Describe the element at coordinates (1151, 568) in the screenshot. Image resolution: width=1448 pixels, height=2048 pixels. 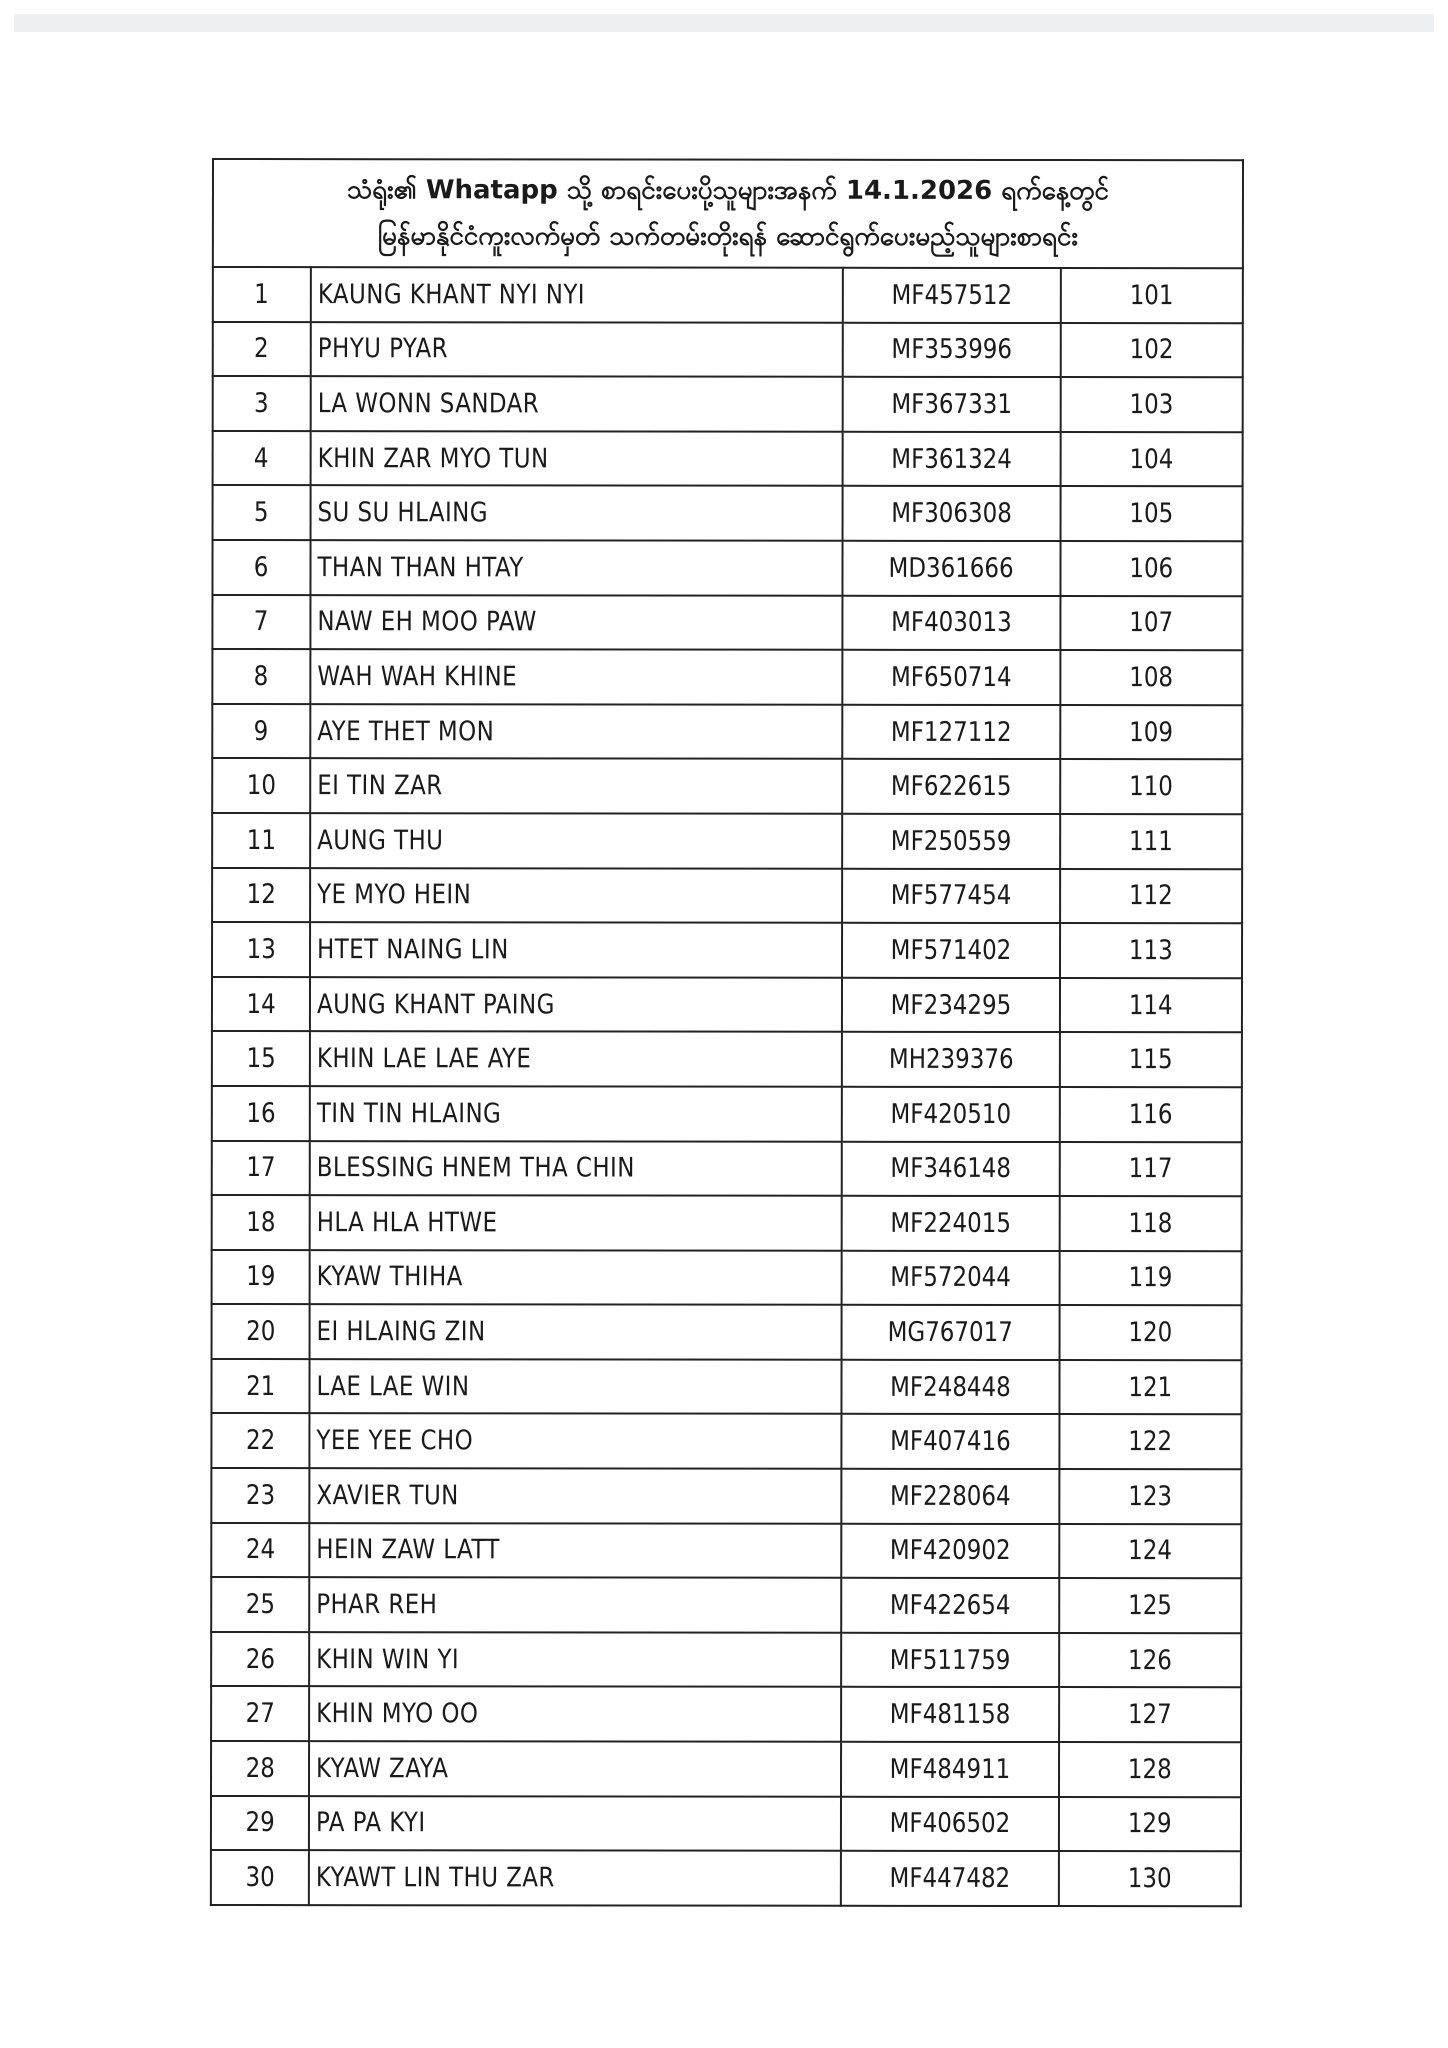
I see `sequence-number: 106` at that location.